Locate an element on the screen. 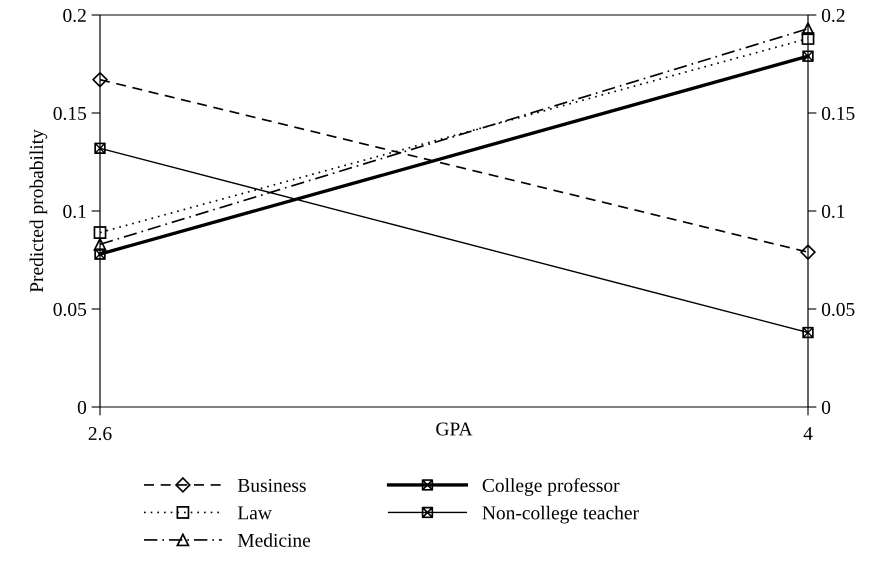 The image size is (870, 583). y2-tick-label: 0.1 is located at coordinates (833, 211).